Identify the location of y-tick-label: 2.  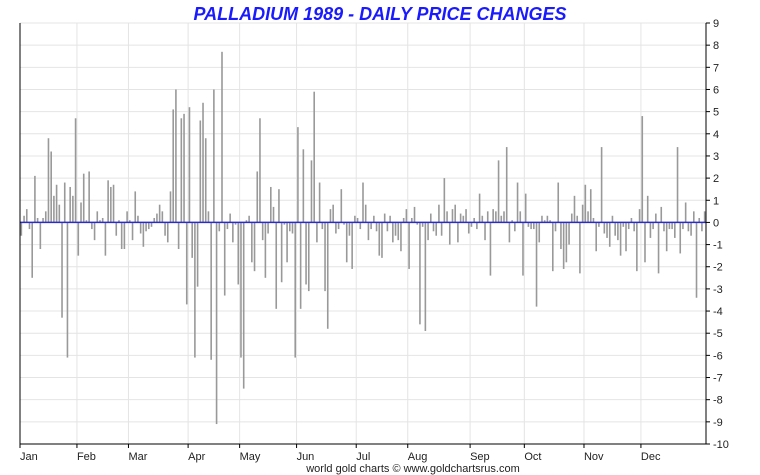
(716, 179).